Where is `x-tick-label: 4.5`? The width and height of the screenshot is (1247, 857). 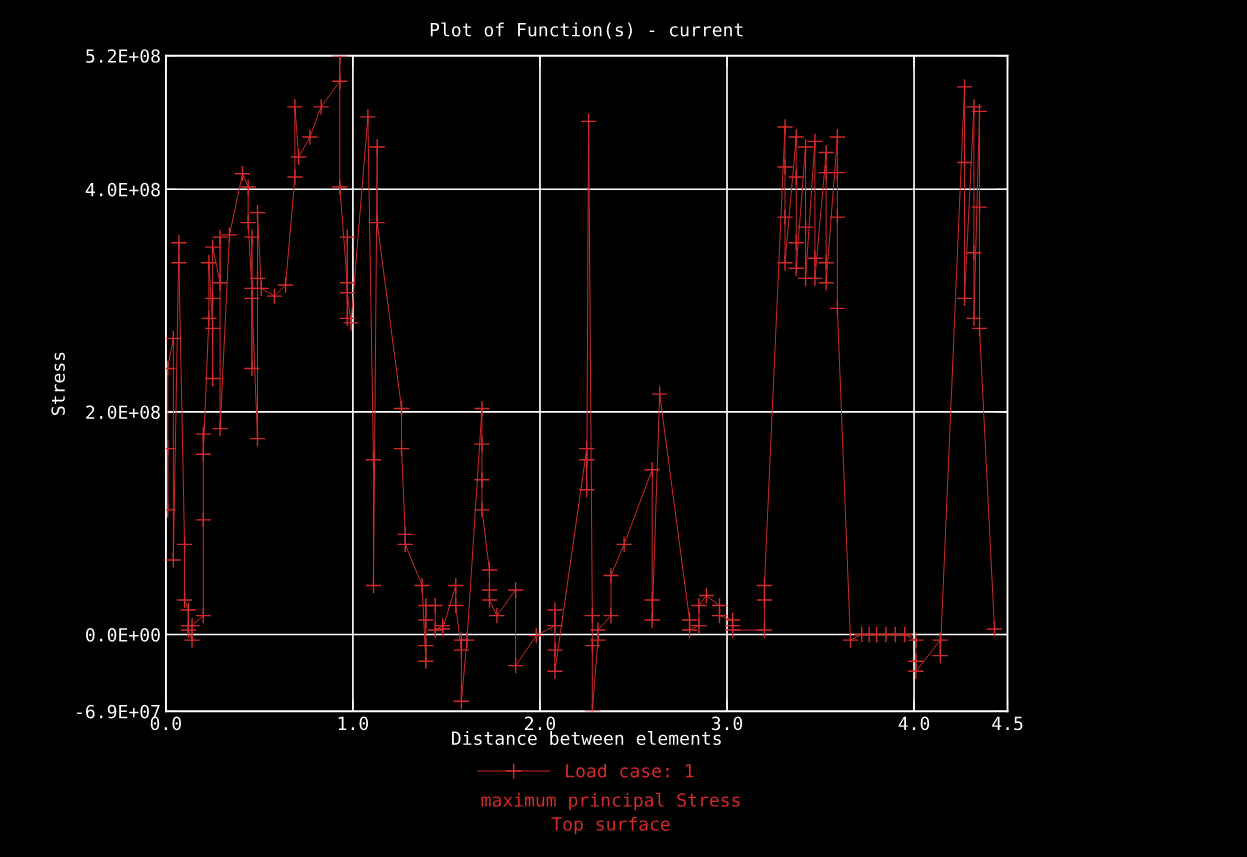 x-tick-label: 4.5 is located at coordinates (1007, 723).